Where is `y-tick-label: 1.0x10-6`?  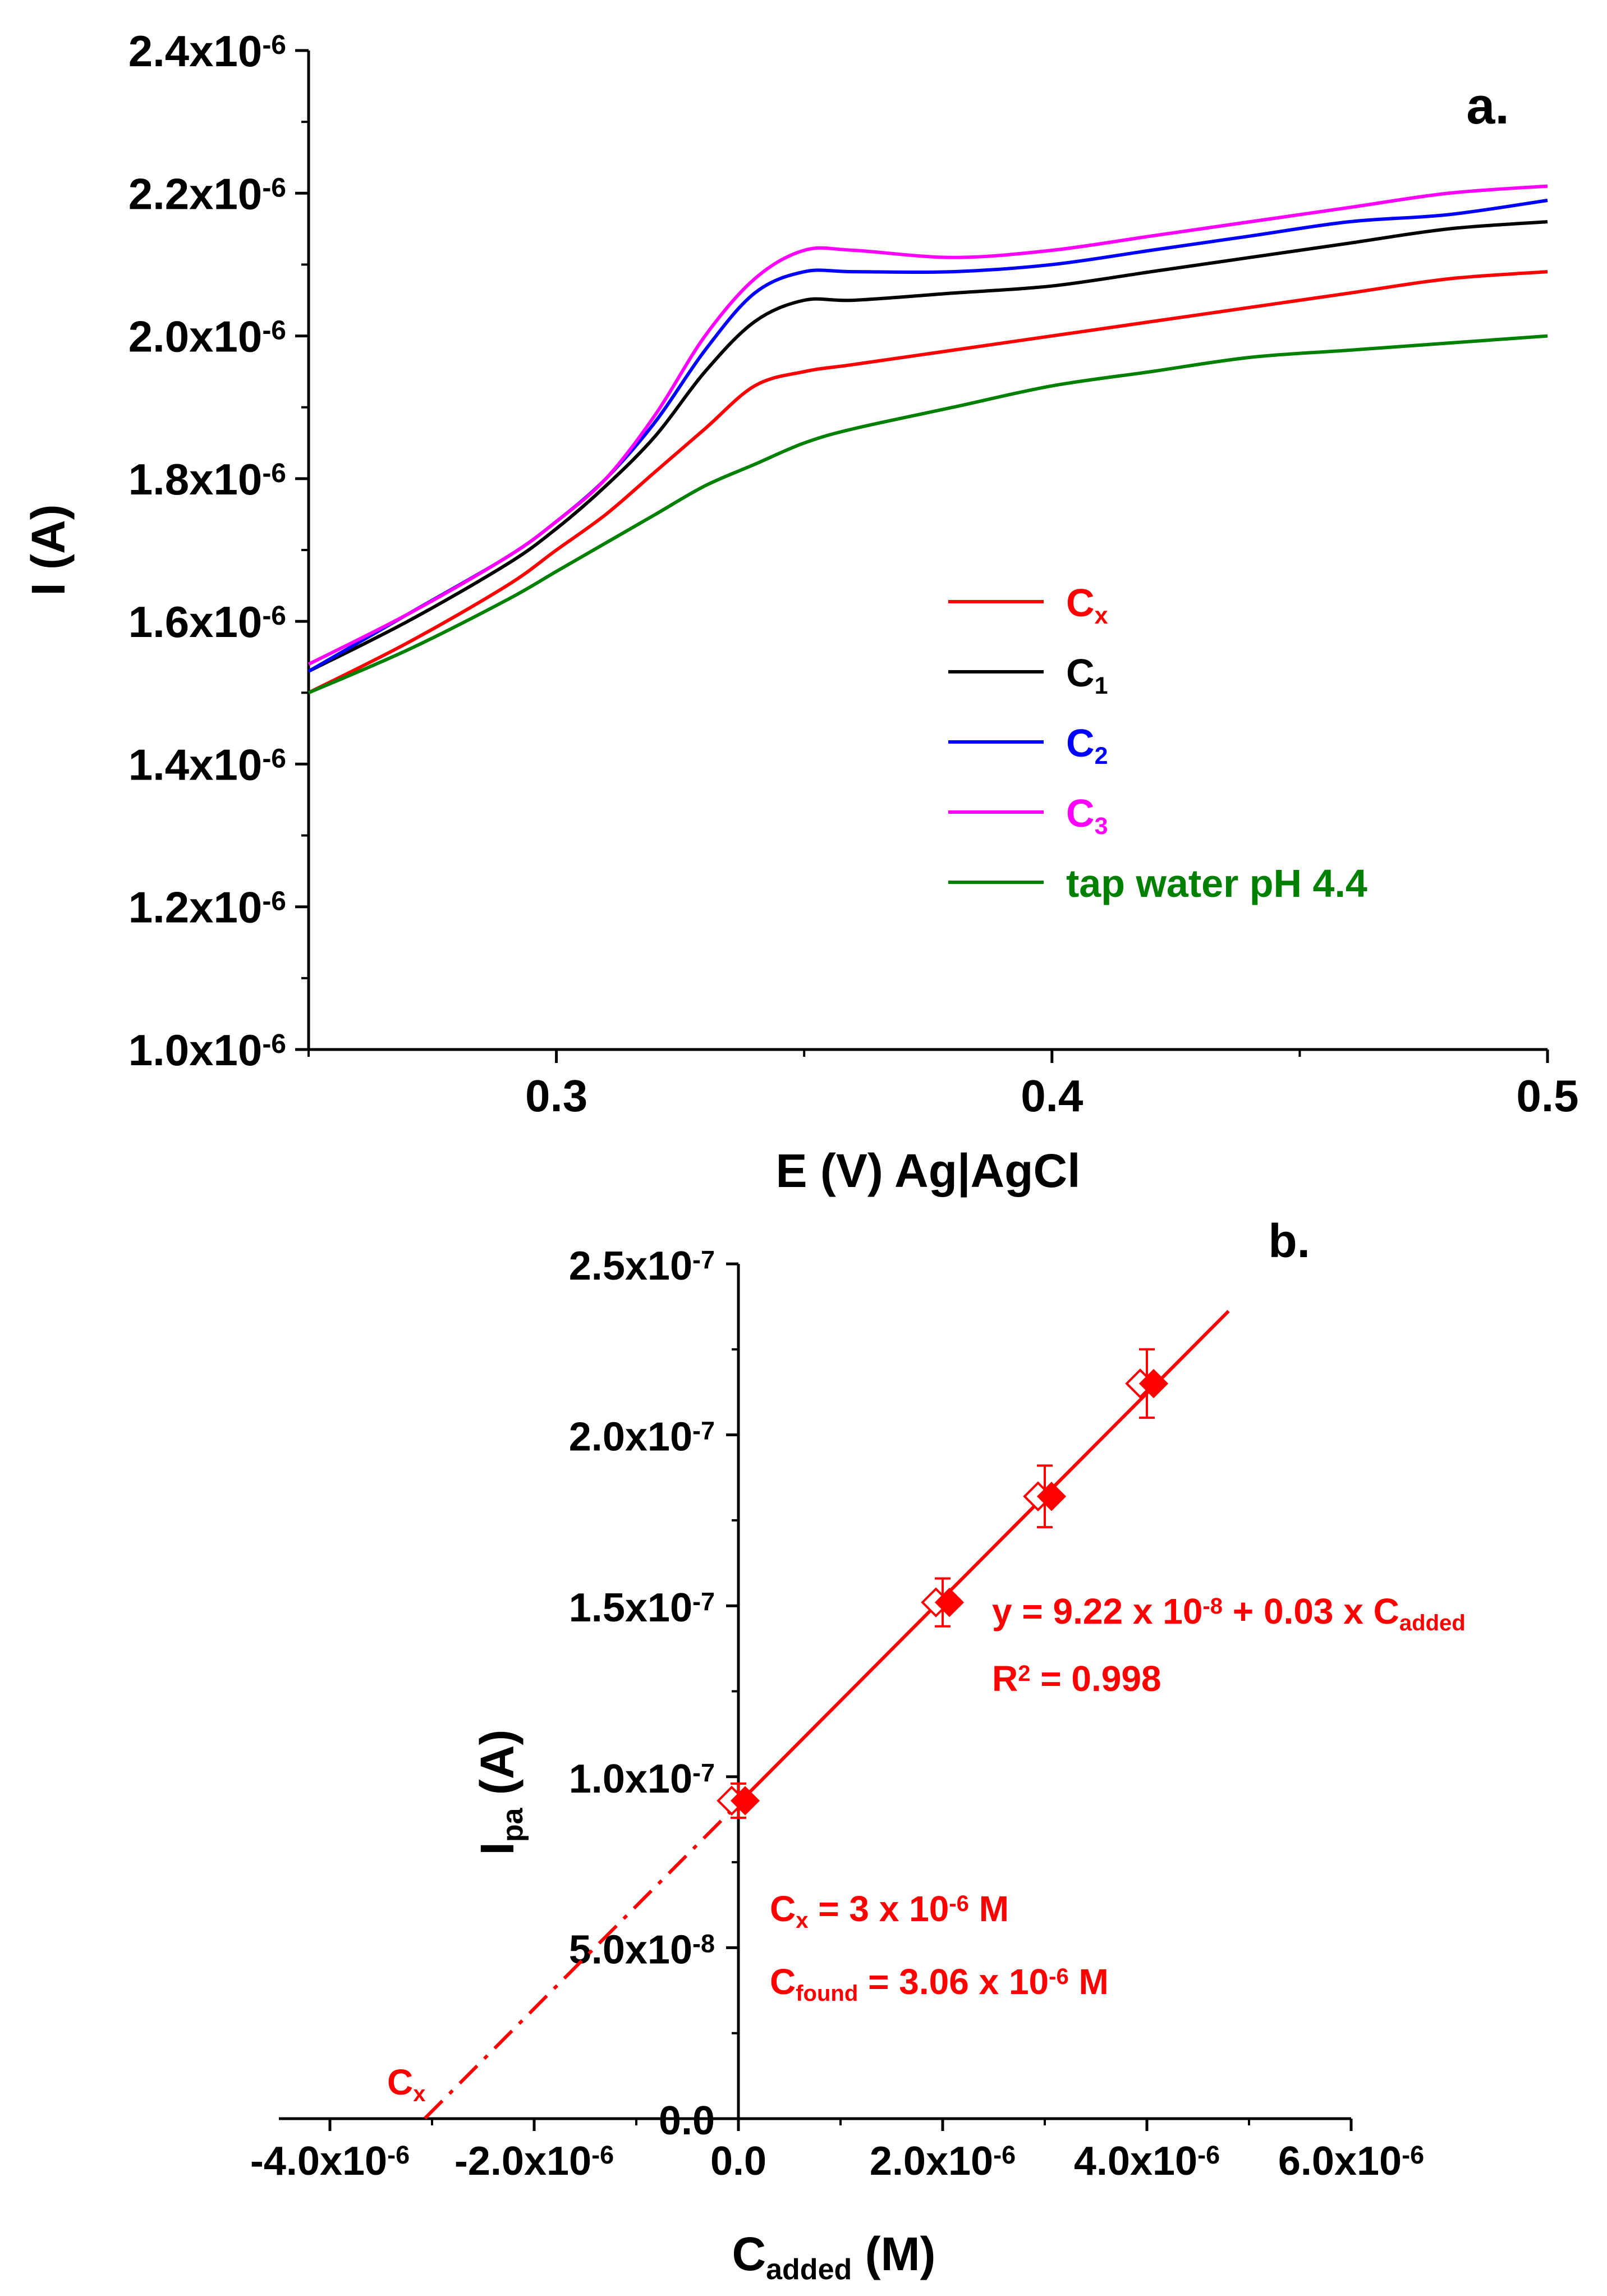 y-tick-label: 1.0x10-6 is located at coordinates (207, 1050).